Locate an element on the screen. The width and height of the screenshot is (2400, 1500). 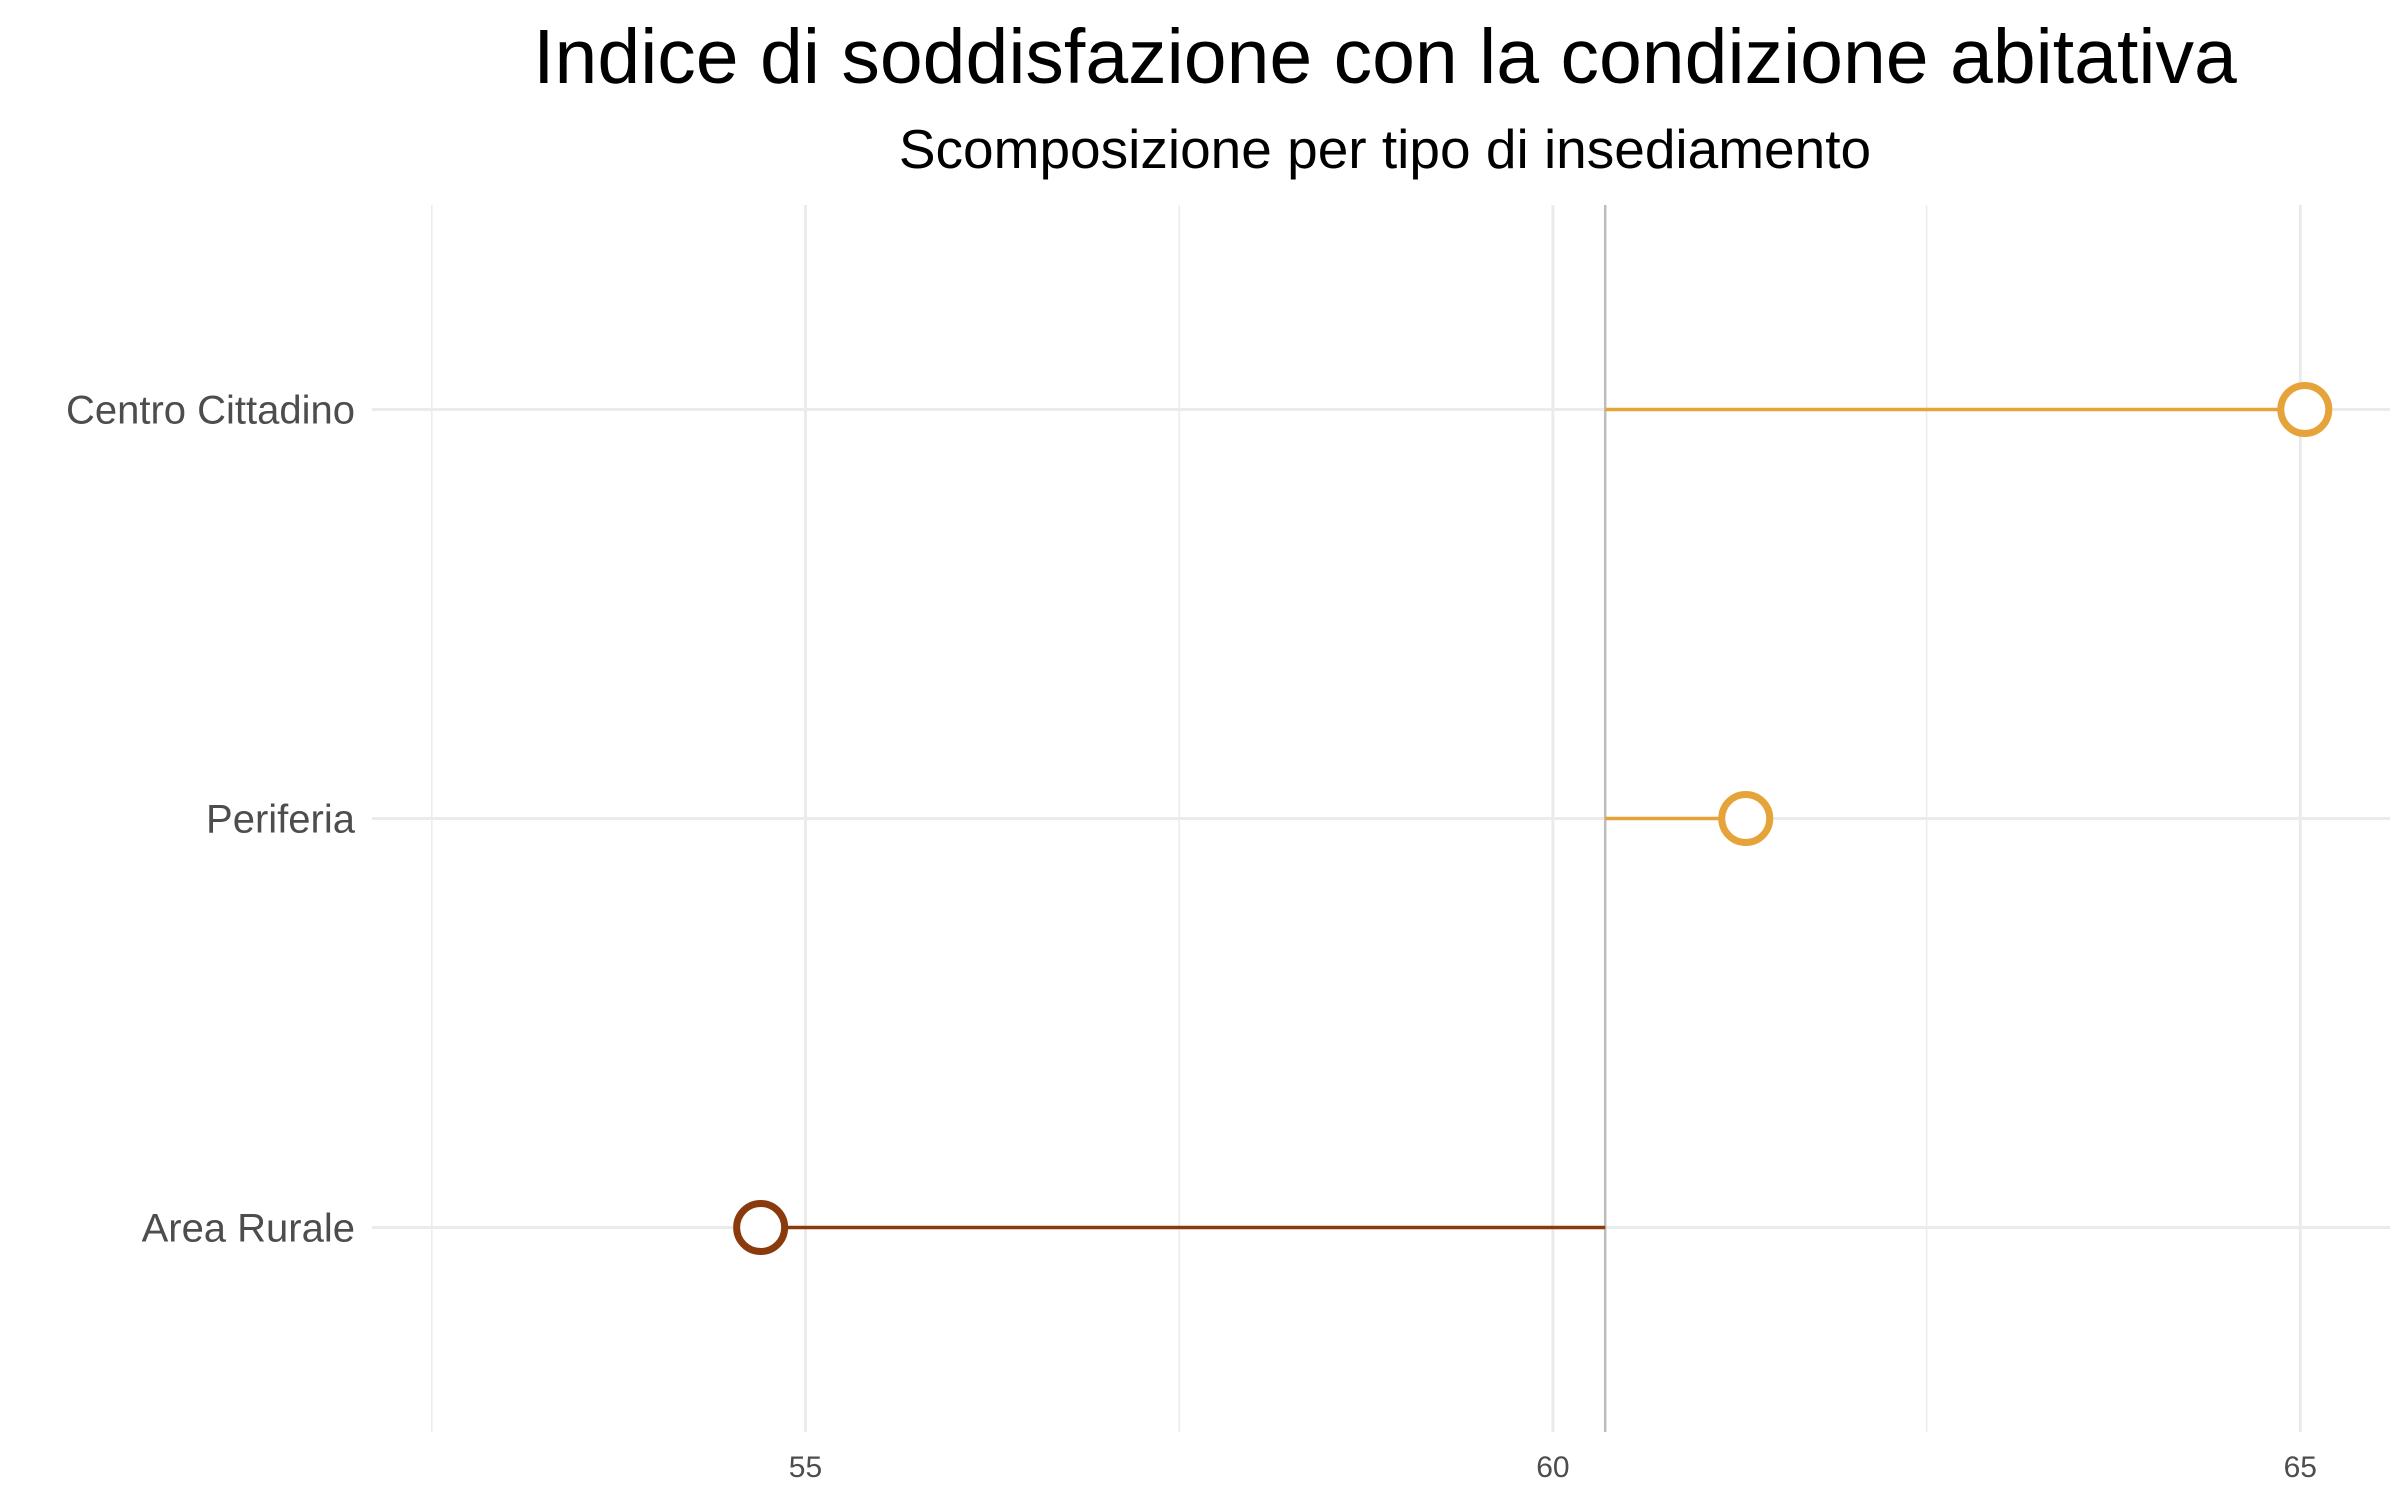
x-tick-label: 65 is located at coordinates (2300, 1467).